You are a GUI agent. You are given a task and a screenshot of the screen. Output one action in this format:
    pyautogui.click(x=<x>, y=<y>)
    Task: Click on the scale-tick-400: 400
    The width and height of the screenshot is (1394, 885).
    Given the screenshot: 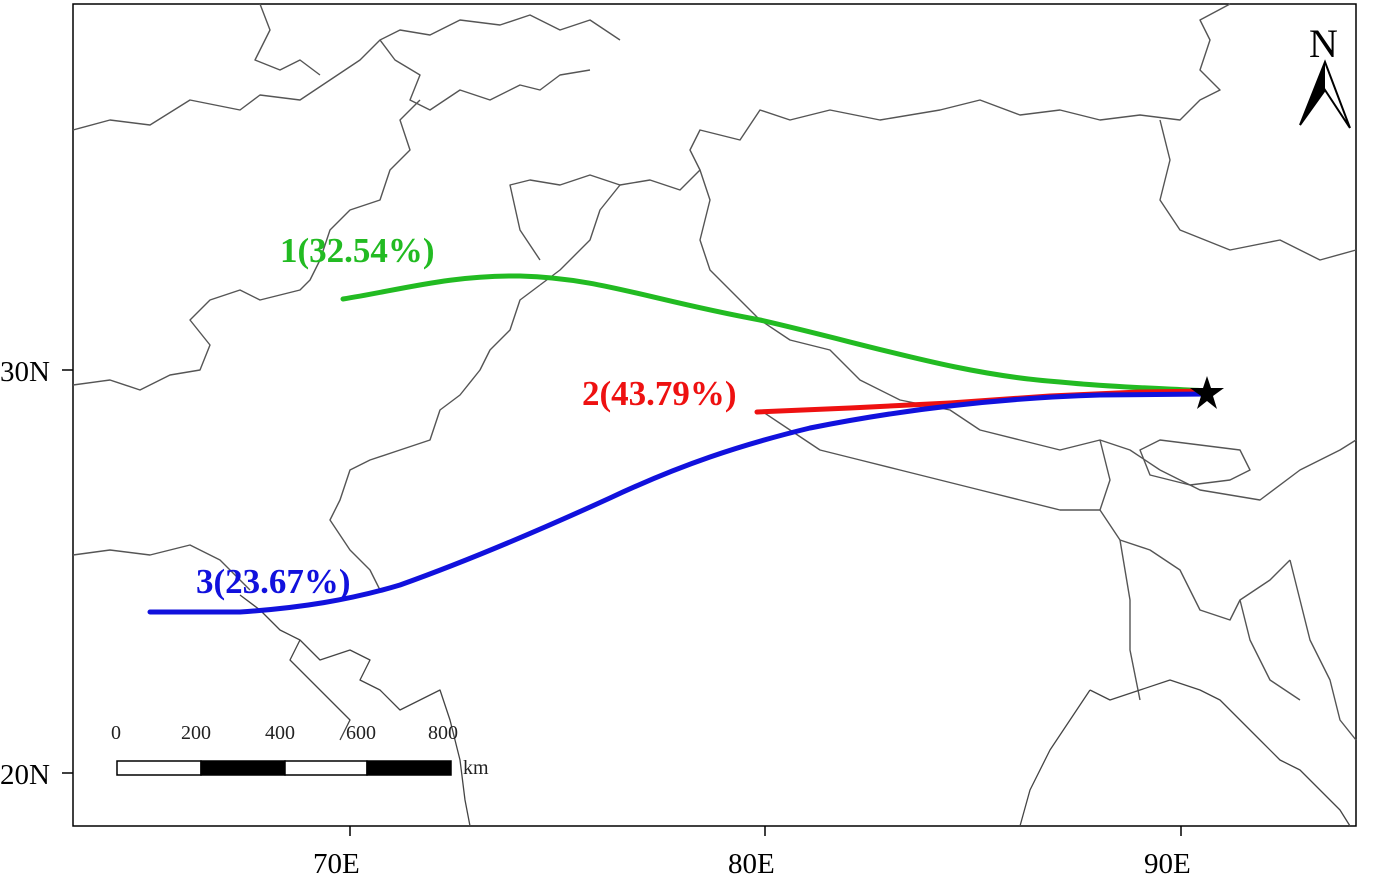 What is the action you would take?
    pyautogui.click(x=280, y=733)
    